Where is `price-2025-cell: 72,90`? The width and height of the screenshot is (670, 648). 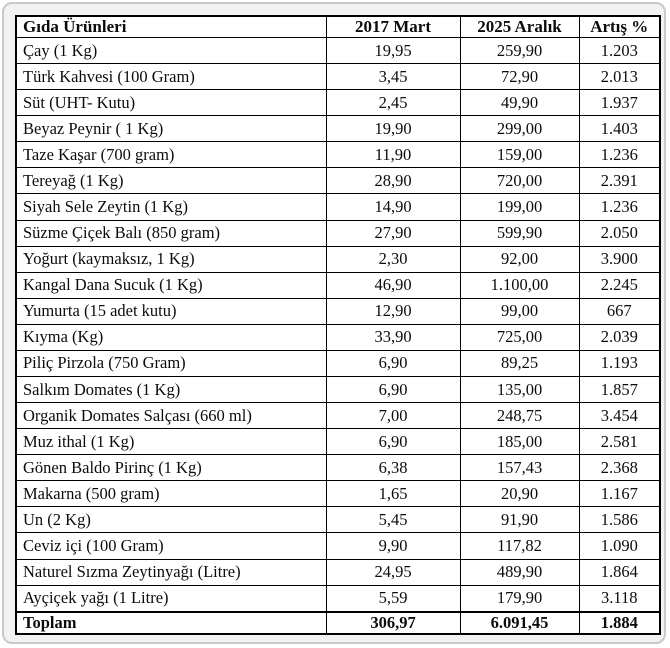
price-2025-cell: 72,90 is located at coordinates (519, 77).